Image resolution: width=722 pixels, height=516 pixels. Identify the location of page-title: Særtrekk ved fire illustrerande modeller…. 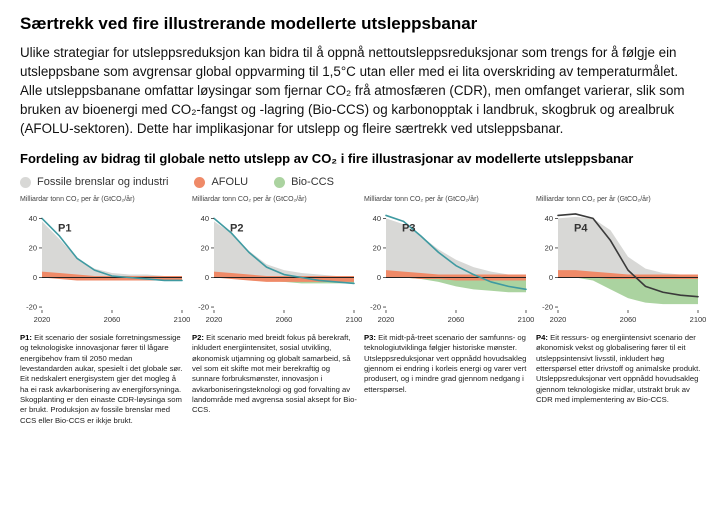
(249, 23).